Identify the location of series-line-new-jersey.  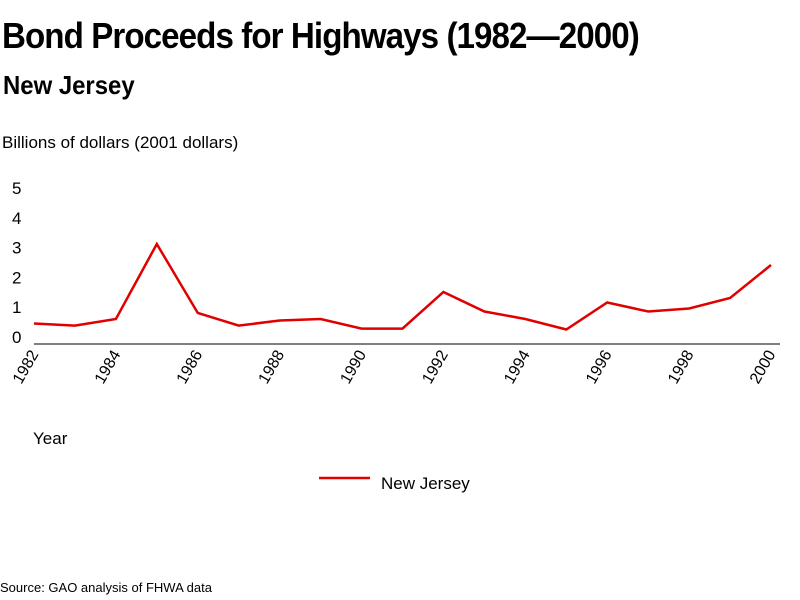
(402, 286).